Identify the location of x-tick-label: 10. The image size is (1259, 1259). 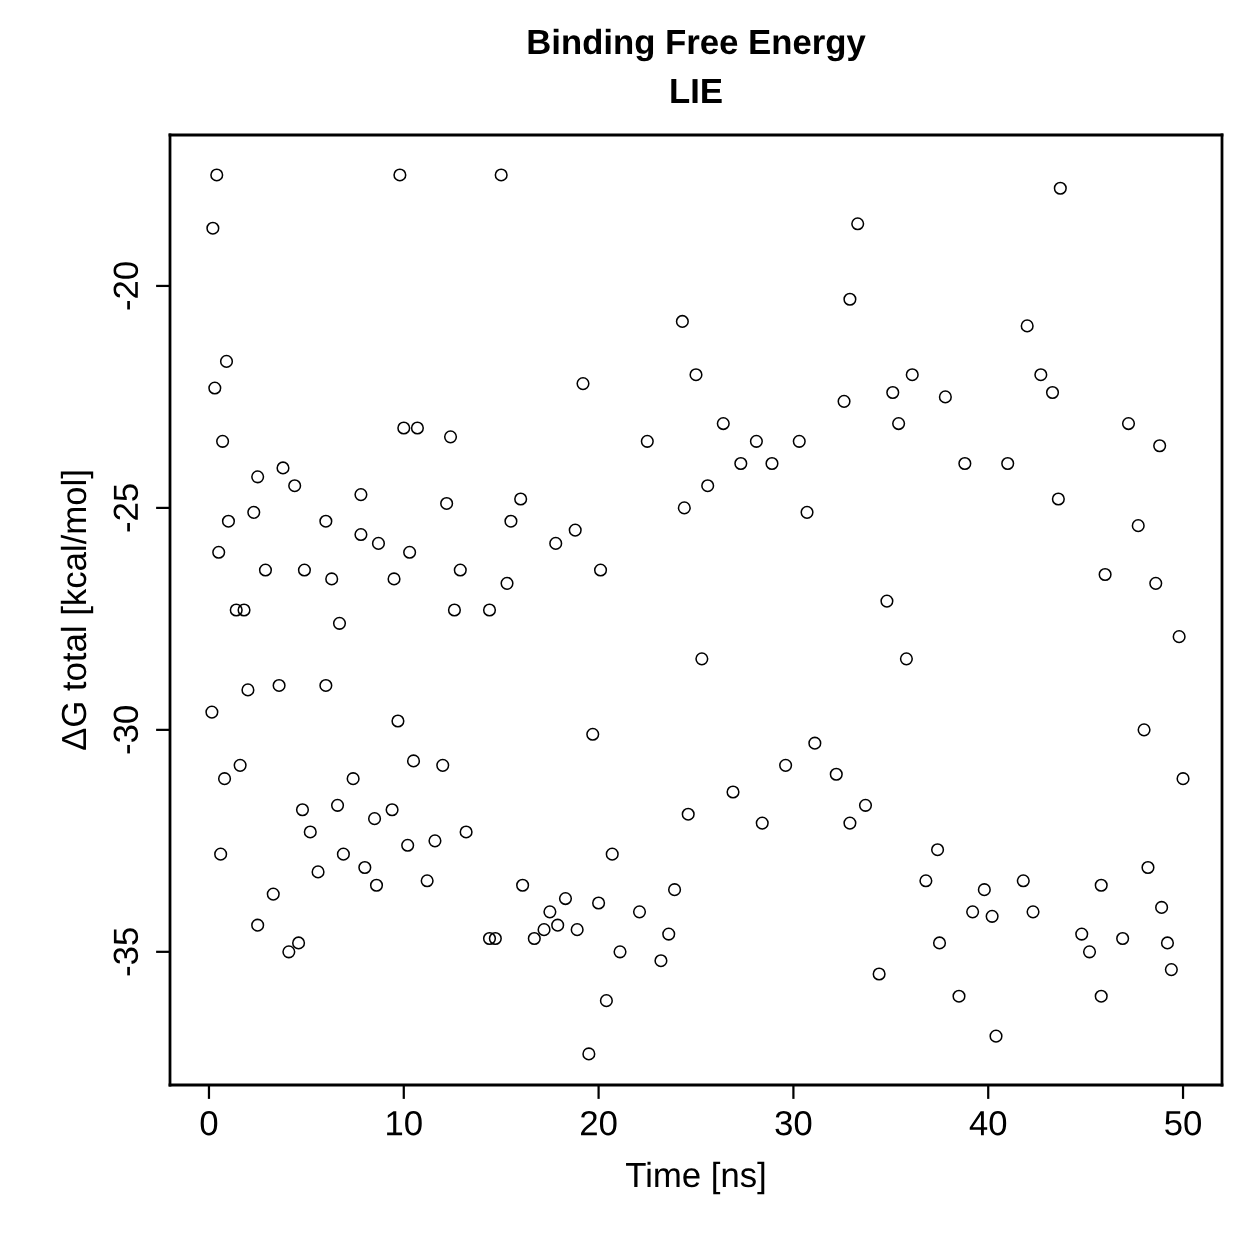
(404, 1123).